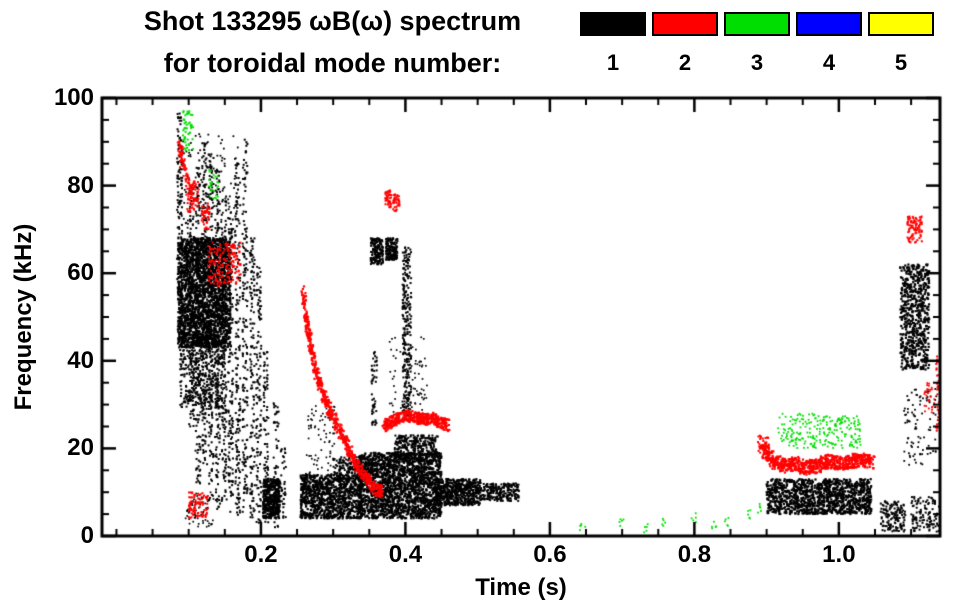 The height and width of the screenshot is (615, 963). What do you see at coordinates (23, 317) in the screenshot?
I see `y-axis-title: Frequency (kHz)` at bounding box center [23, 317].